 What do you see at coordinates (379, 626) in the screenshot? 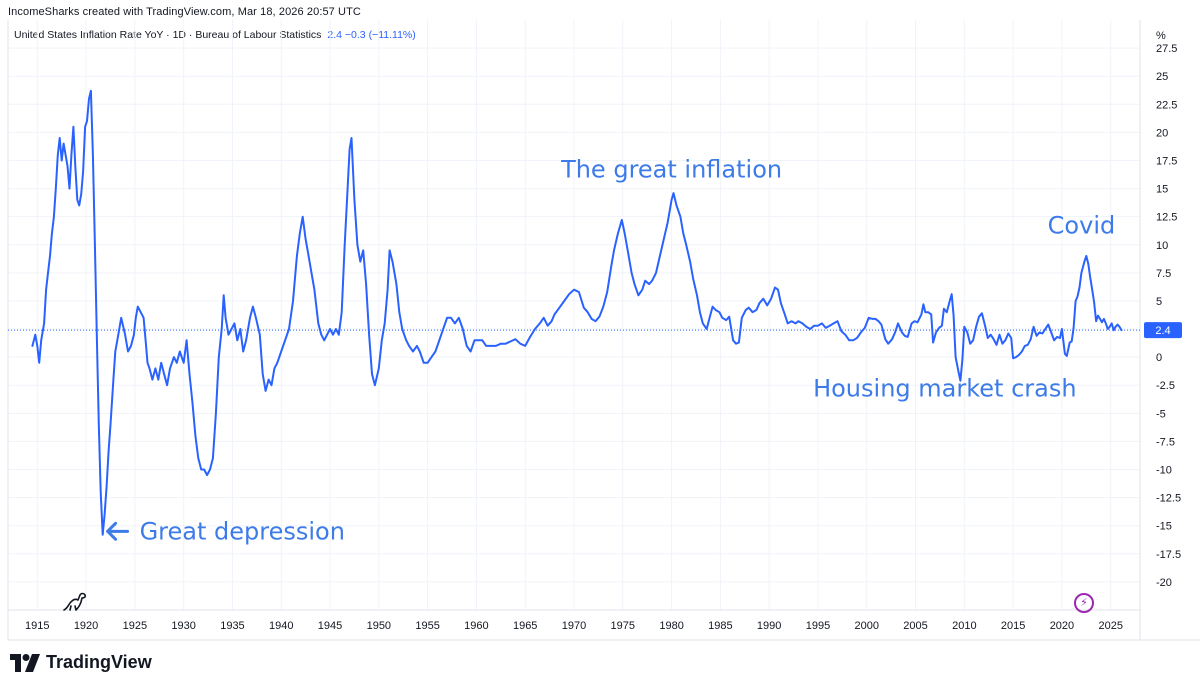
I see `x-tick-label: 1950` at bounding box center [379, 626].